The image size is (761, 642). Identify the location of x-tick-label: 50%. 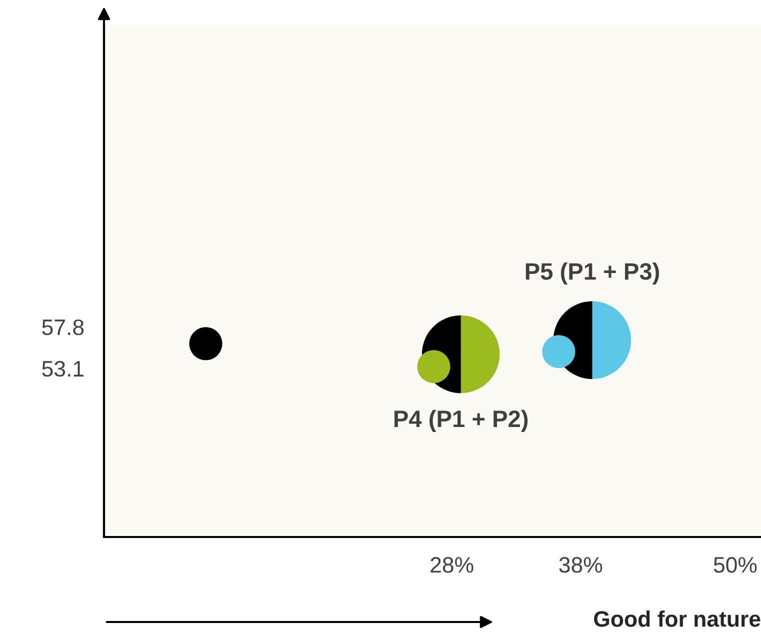
(735, 565).